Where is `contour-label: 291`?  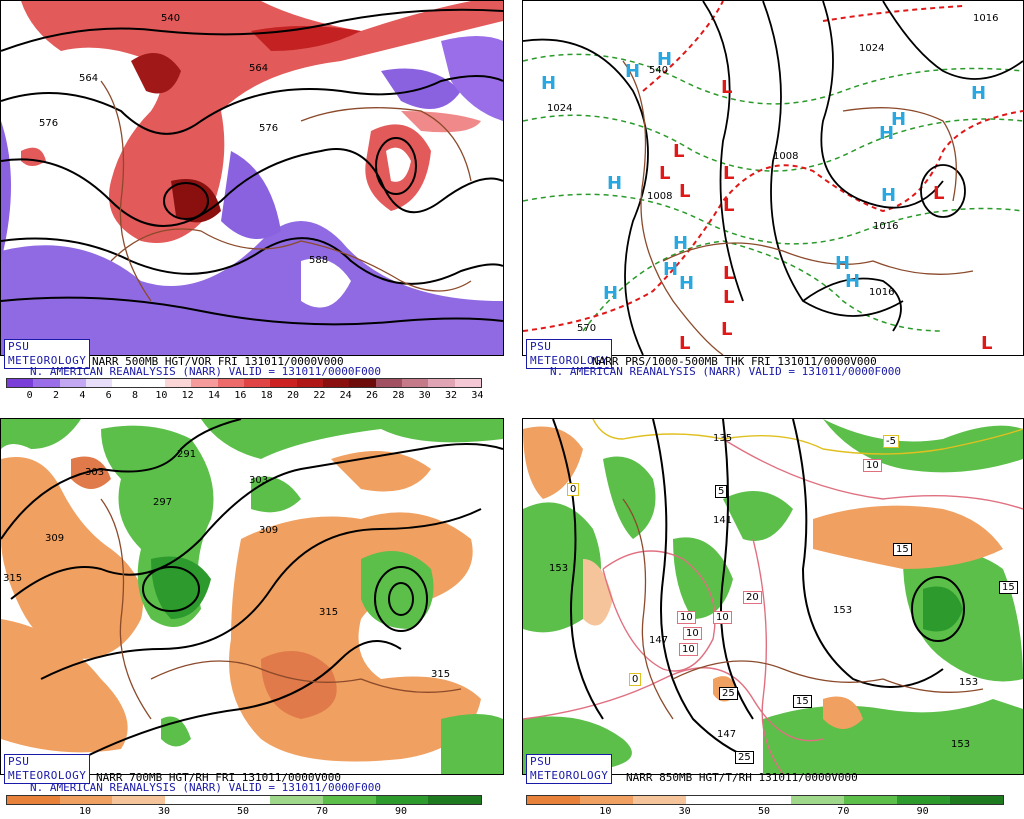
contour-label: 291 is located at coordinates (186, 454).